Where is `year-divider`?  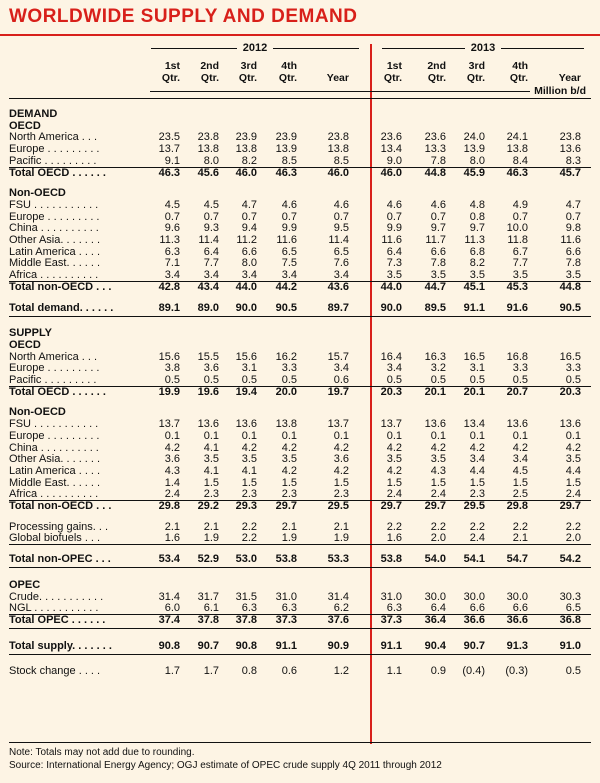 year-divider is located at coordinates (371, 394).